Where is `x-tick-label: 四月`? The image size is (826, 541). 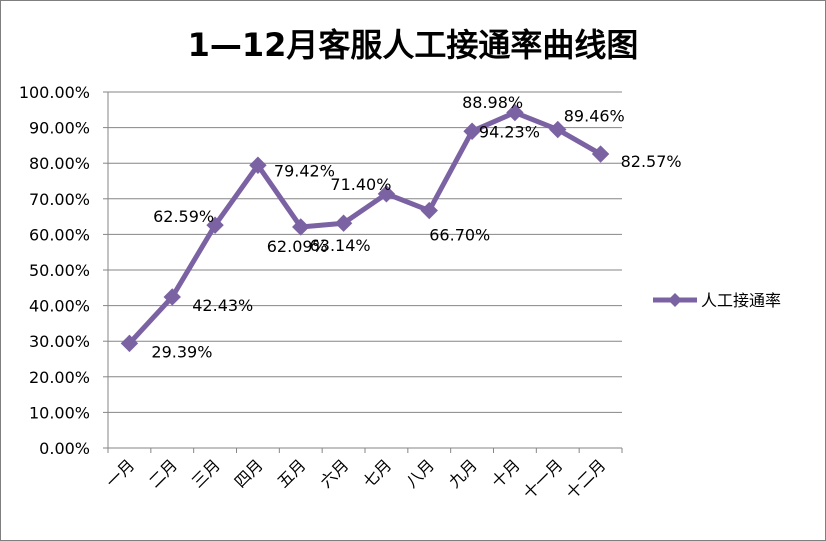
x-tick-label: 四月 is located at coordinates (249, 473).